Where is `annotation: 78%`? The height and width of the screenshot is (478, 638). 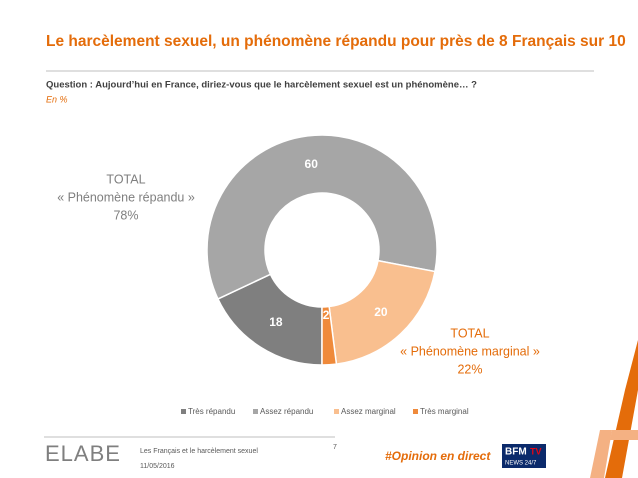
annotation: 78% is located at coordinates (125, 215).